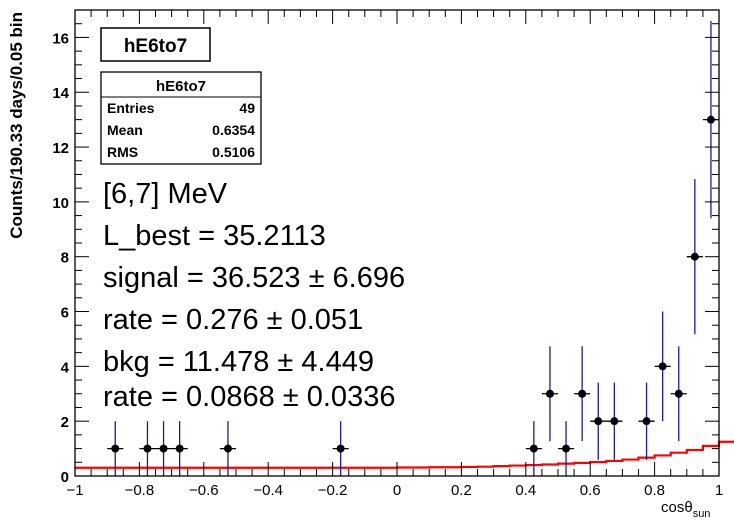 The width and height of the screenshot is (734, 526). What do you see at coordinates (268, 490) in the screenshot?
I see `x-tick-label: −0.4` at bounding box center [268, 490].